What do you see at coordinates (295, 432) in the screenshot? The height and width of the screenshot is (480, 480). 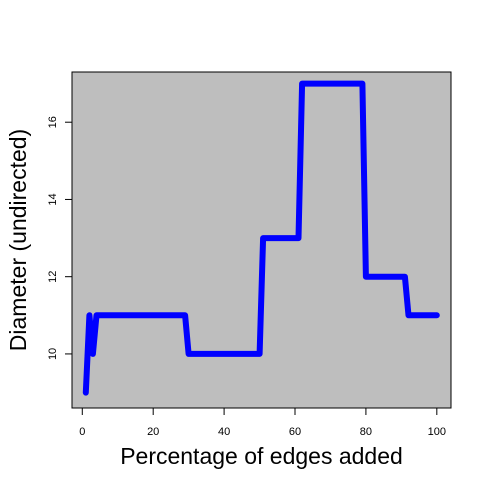 I see `x-tick-label: 60` at bounding box center [295, 432].